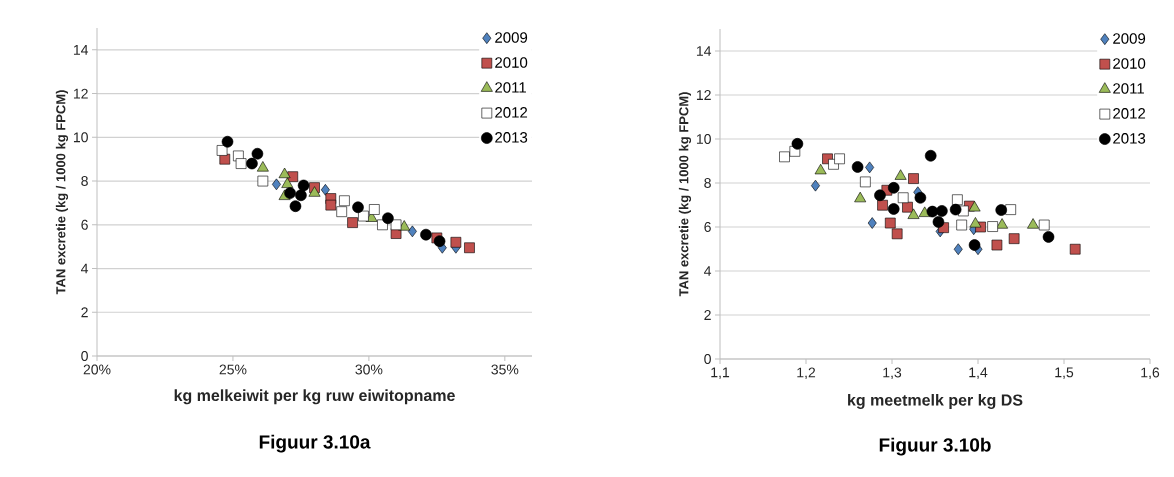 The height and width of the screenshot is (477, 1174). I want to click on x-tick-label: 1,6, so click(1150, 373).